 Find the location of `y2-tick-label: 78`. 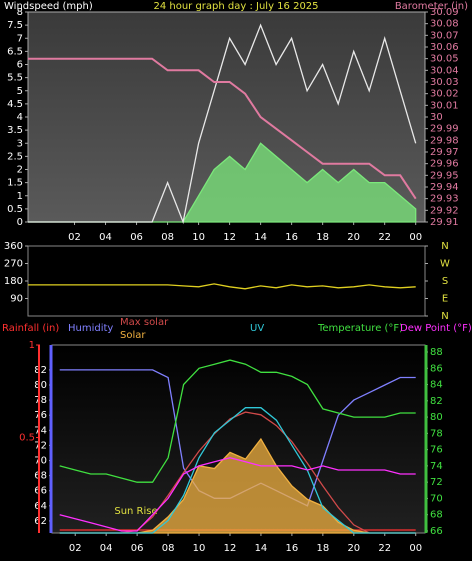

y2-tick-label: 78 is located at coordinates (436, 433).